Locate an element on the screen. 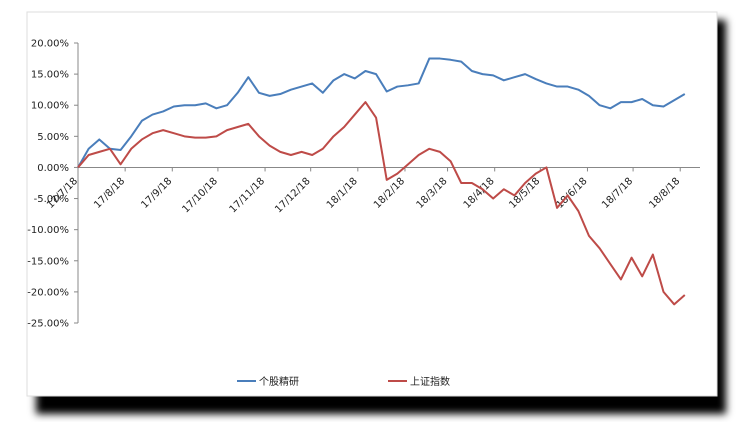 This screenshot has height=426, width=743. legend-label: 个股精研 is located at coordinates (279, 381).